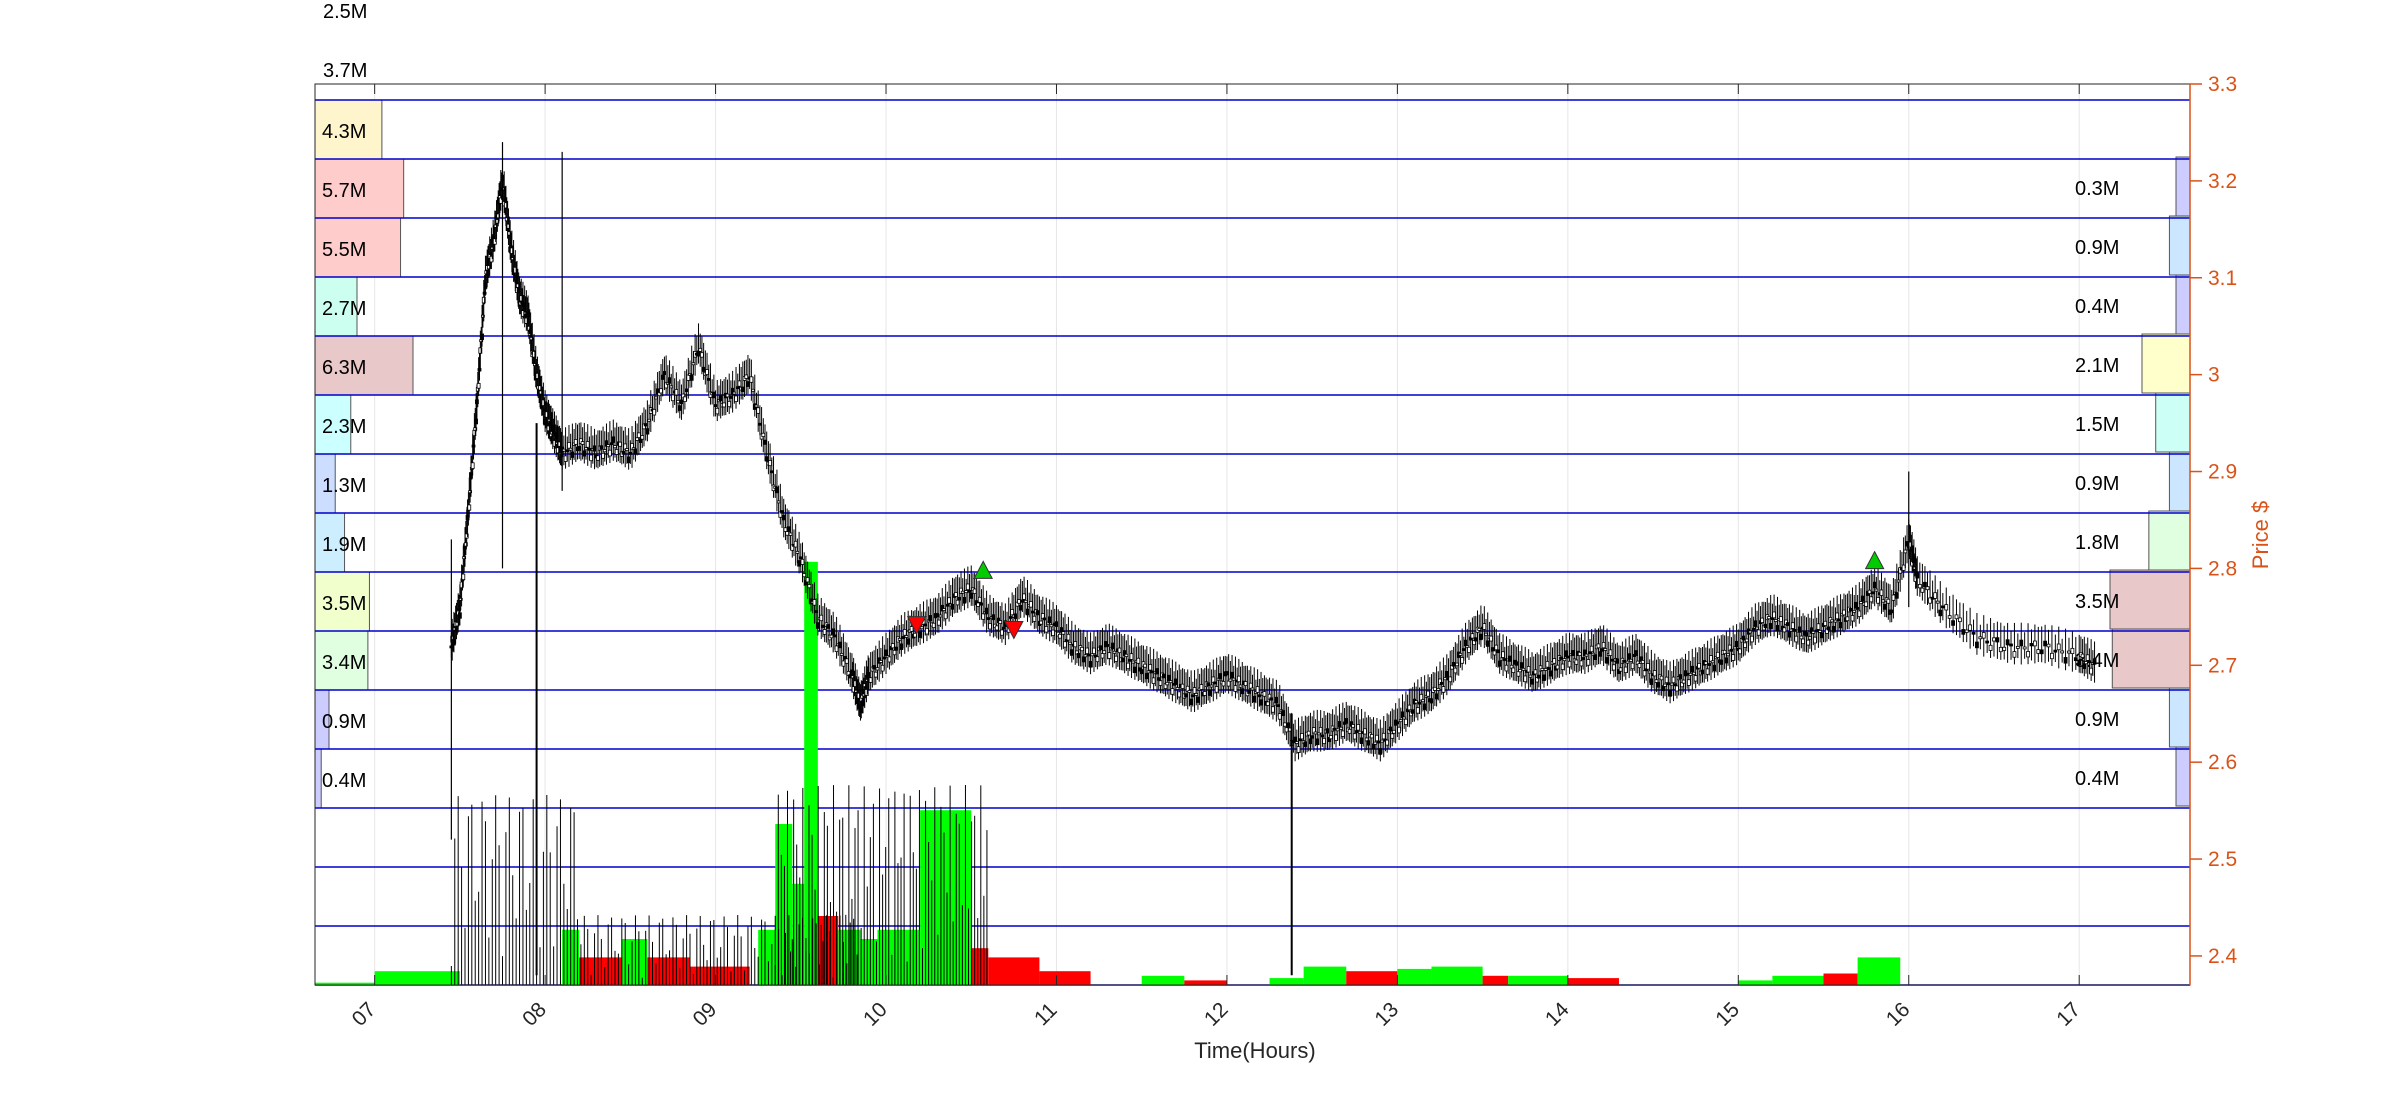  What do you see at coordinates (2097, 248) in the screenshot?
I see `volume-profile-right-label: 0.9M` at bounding box center [2097, 248].